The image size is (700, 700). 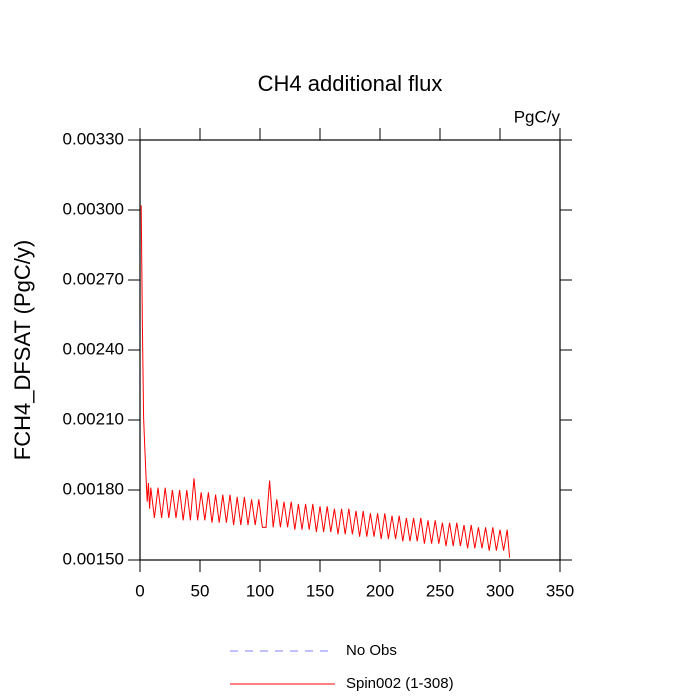 What do you see at coordinates (139, 590) in the screenshot?
I see `x-tick-label: 0` at bounding box center [139, 590].